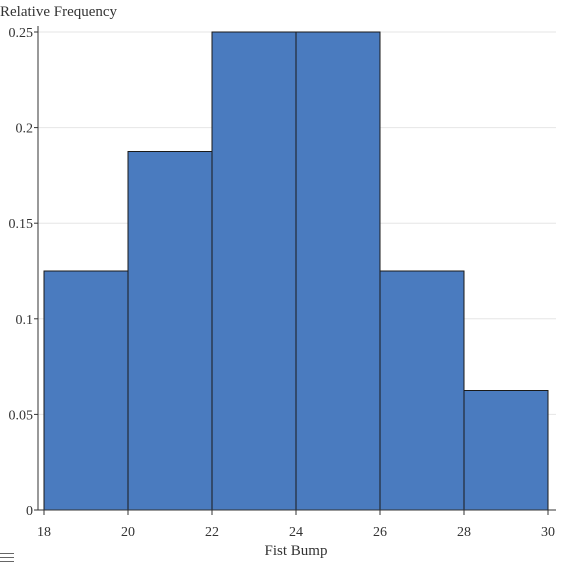  Describe the element at coordinates (128, 532) in the screenshot. I see `x-tick-label: 20` at that location.